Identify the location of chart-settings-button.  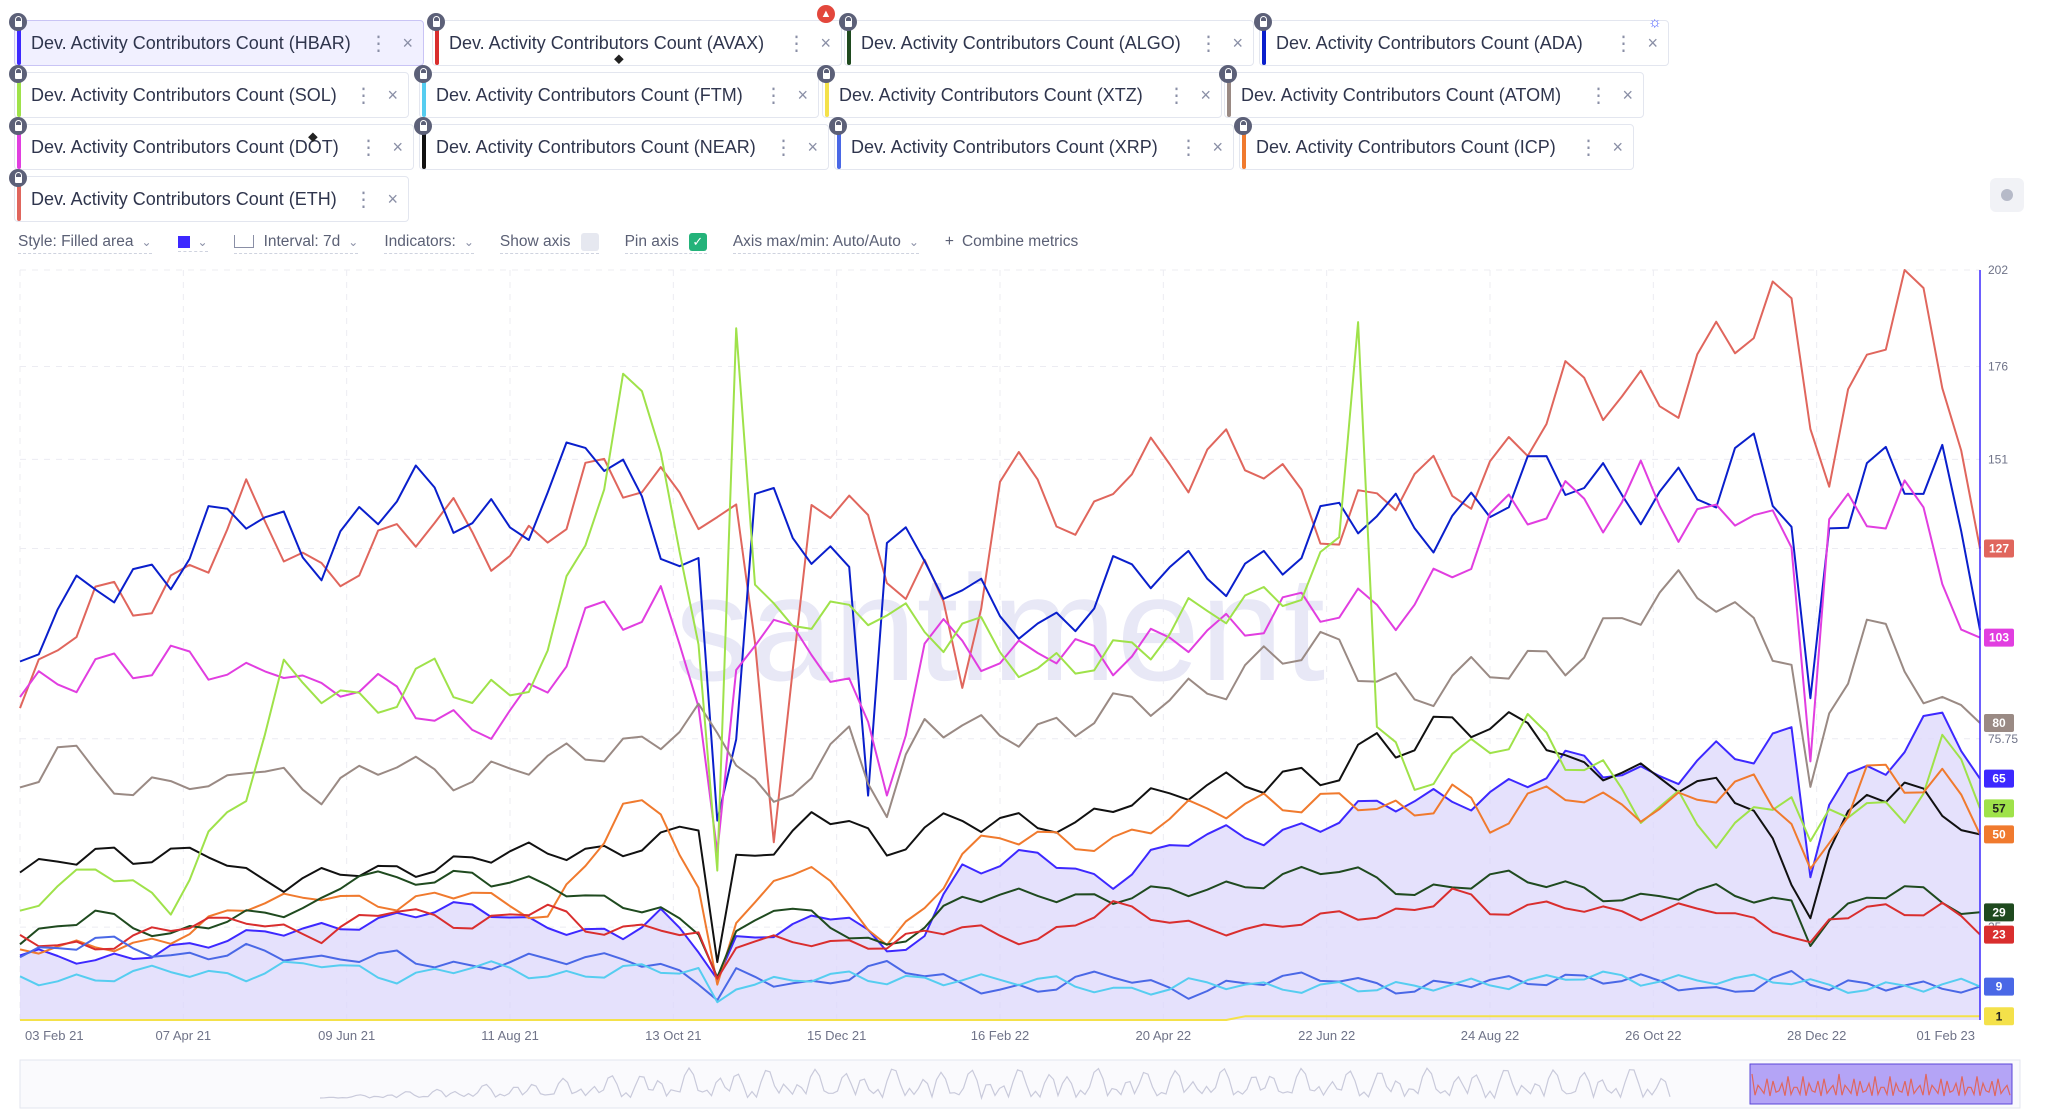
(2007, 195).